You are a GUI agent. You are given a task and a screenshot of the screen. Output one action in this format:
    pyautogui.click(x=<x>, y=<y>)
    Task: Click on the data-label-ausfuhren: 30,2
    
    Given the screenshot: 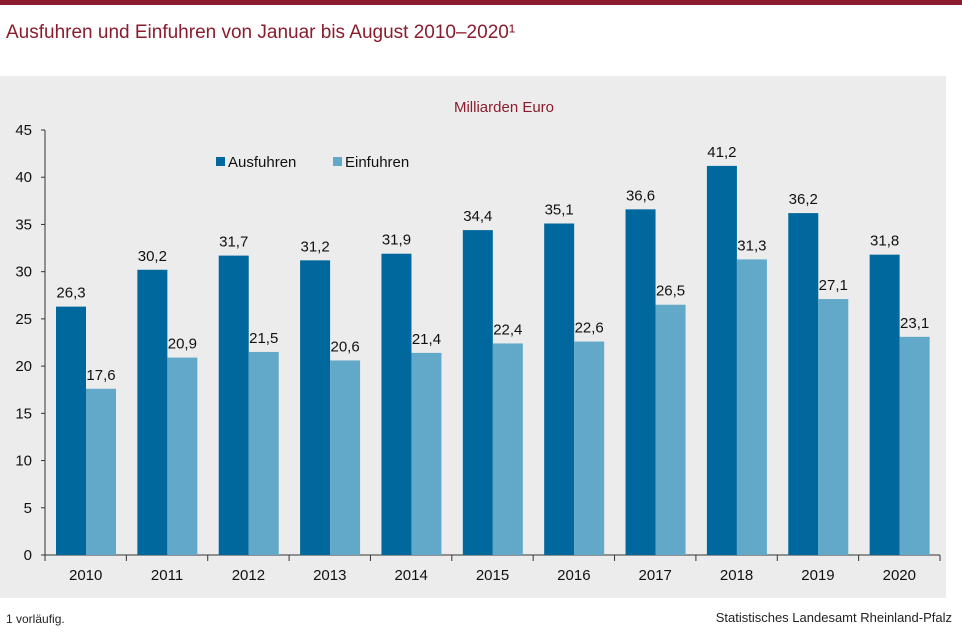 What is the action you would take?
    pyautogui.click(x=152, y=256)
    